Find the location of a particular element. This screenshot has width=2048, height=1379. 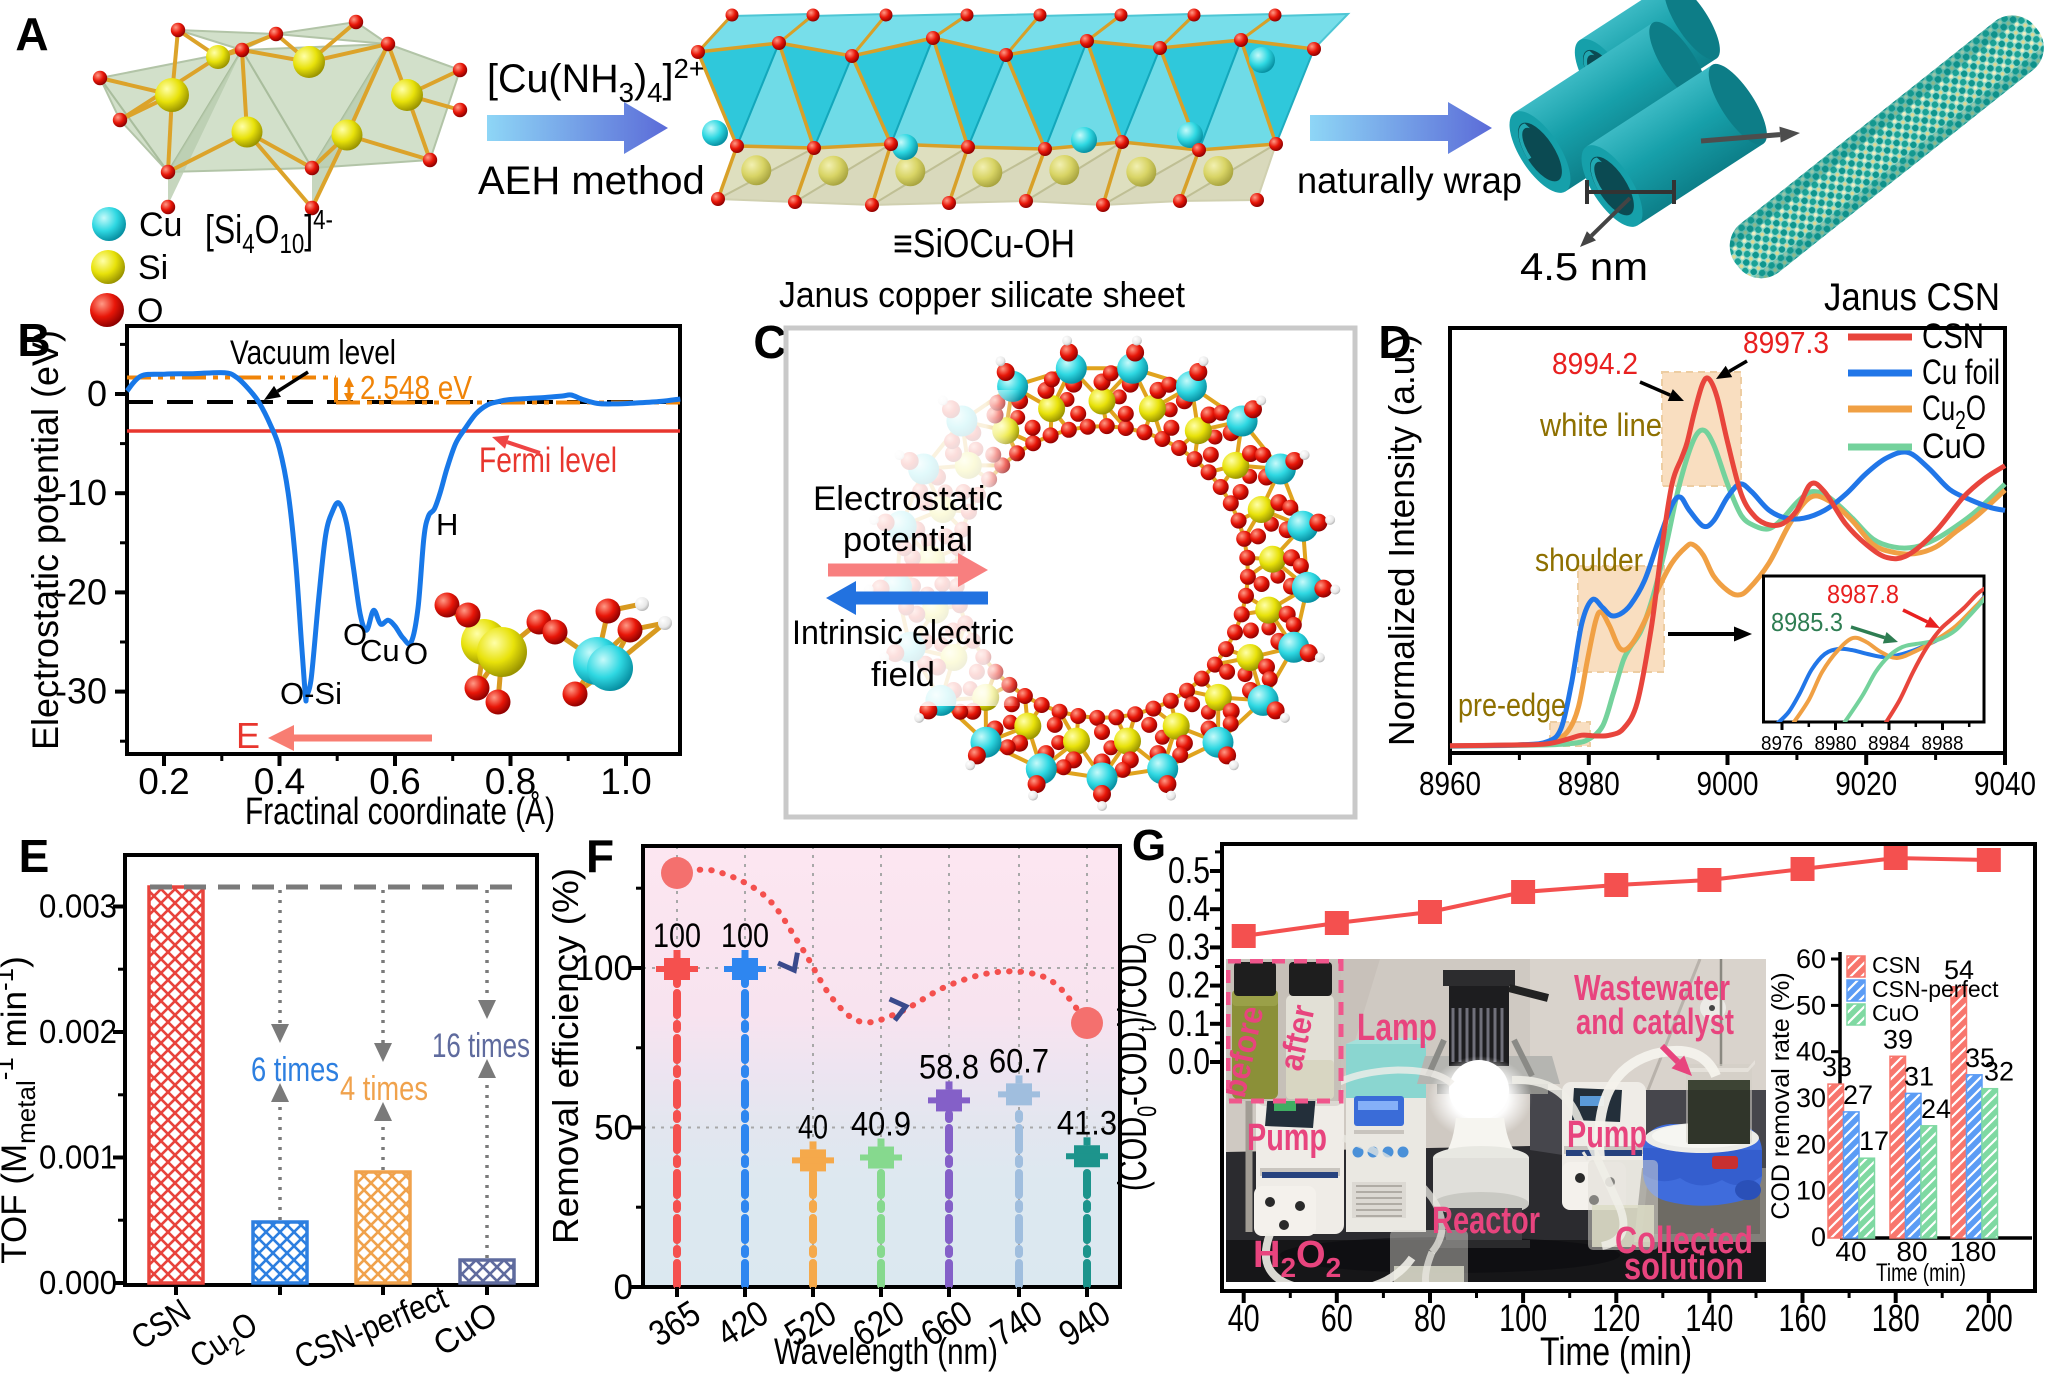

svg-text: Janus CSN is located at coordinates (1912, 297).